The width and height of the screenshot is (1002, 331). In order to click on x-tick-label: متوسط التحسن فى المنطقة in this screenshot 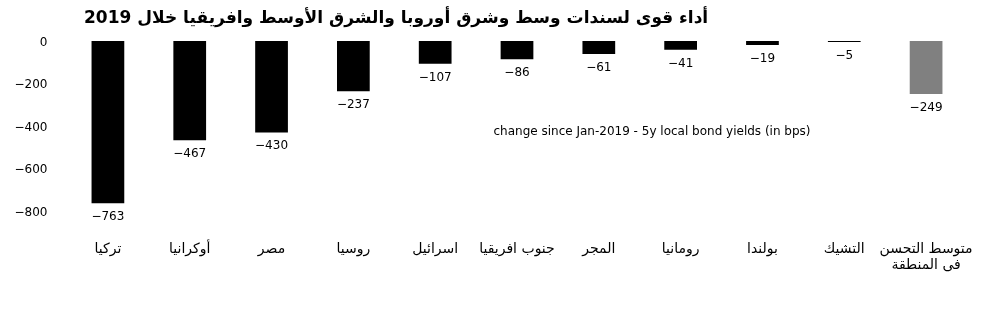, I will do `click(926, 255)`.